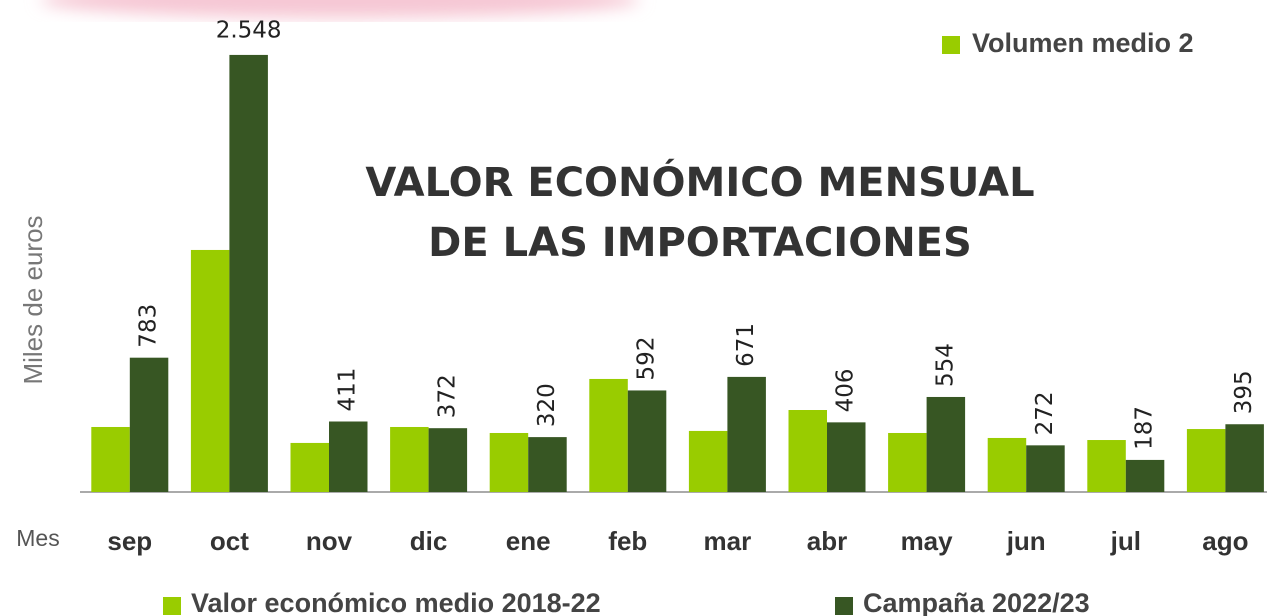 This screenshot has width=1267, height=616. What do you see at coordinates (827, 541) in the screenshot?
I see `x-tick-label: abr` at bounding box center [827, 541].